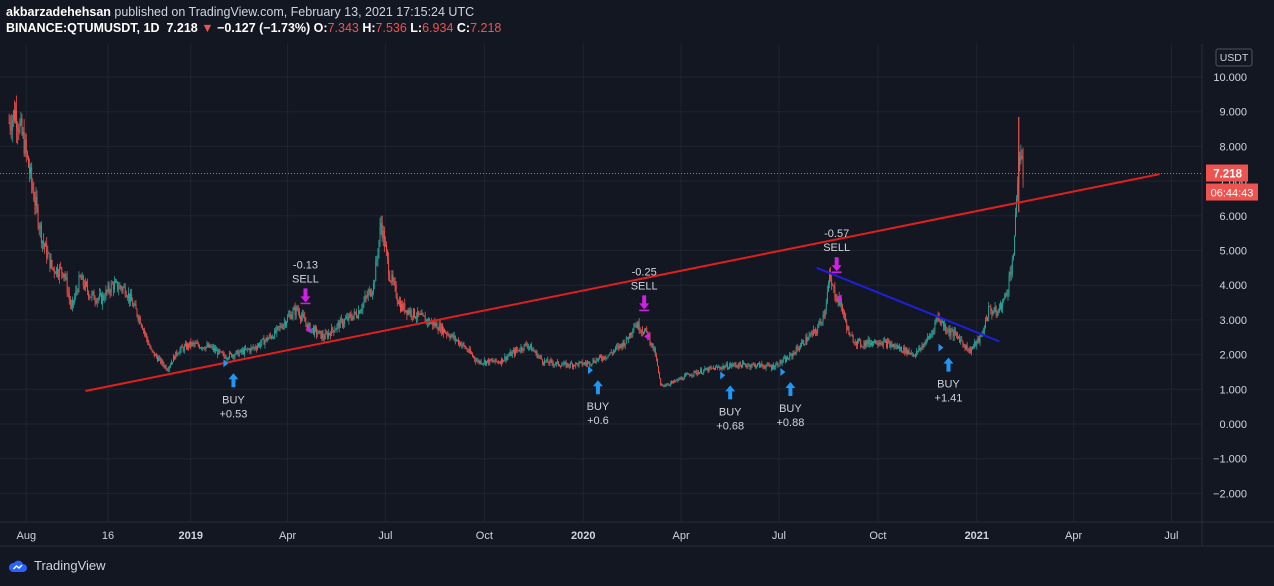  Describe the element at coordinates (836, 234) in the screenshot. I see `sell-value: -0.57` at that location.